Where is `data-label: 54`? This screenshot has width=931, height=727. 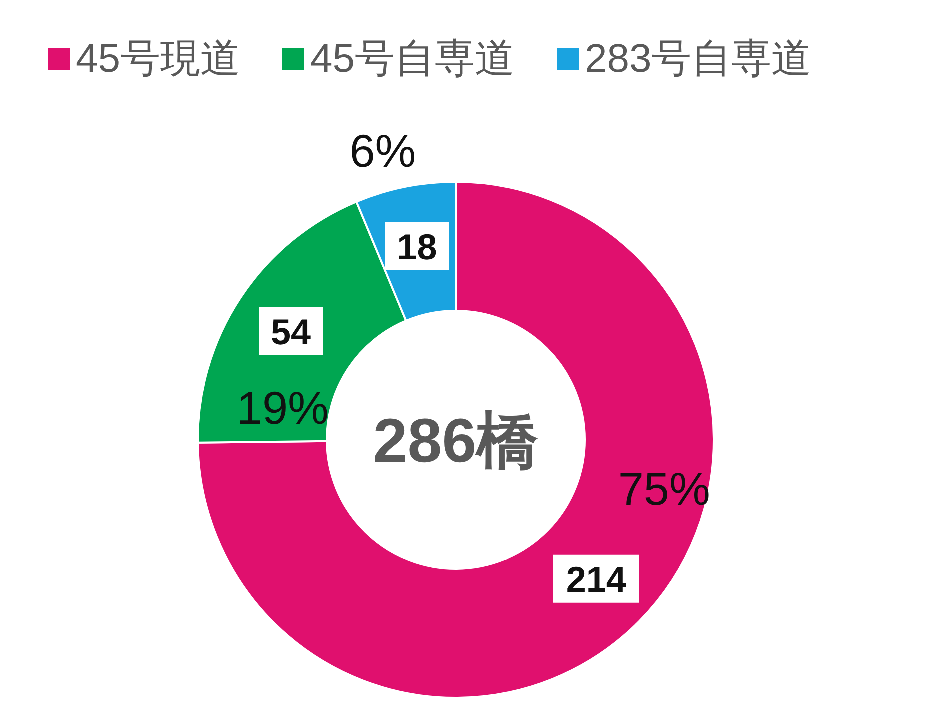 data-label: 54 is located at coordinates (291, 331).